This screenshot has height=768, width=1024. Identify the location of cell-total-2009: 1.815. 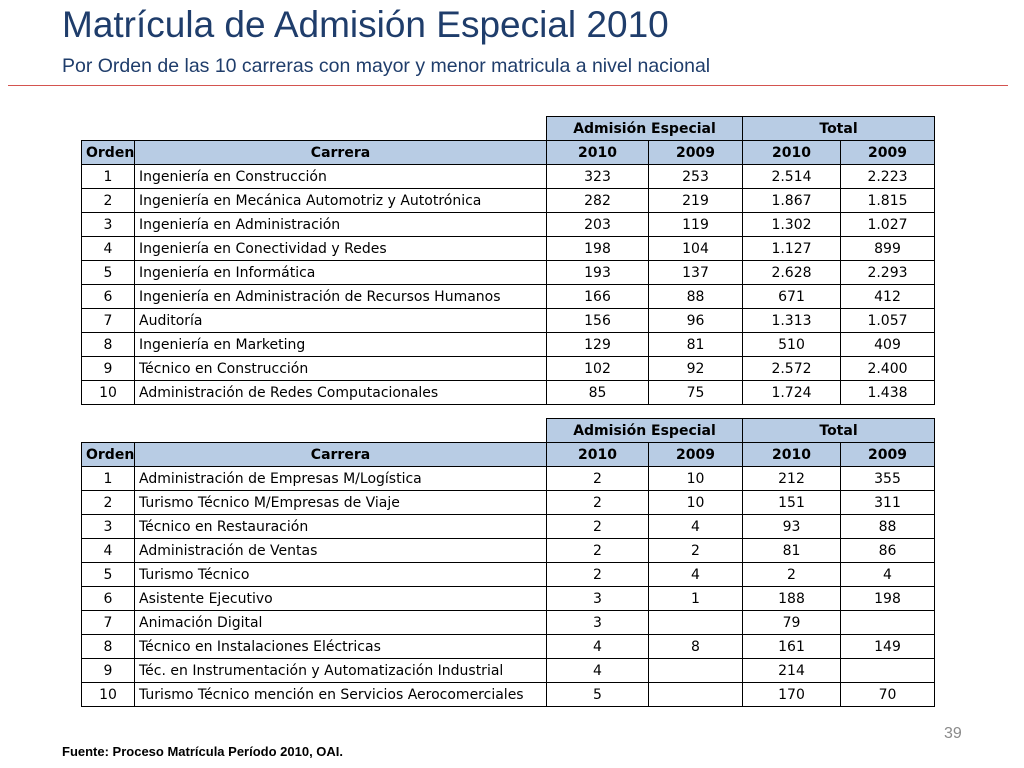
(887, 200).